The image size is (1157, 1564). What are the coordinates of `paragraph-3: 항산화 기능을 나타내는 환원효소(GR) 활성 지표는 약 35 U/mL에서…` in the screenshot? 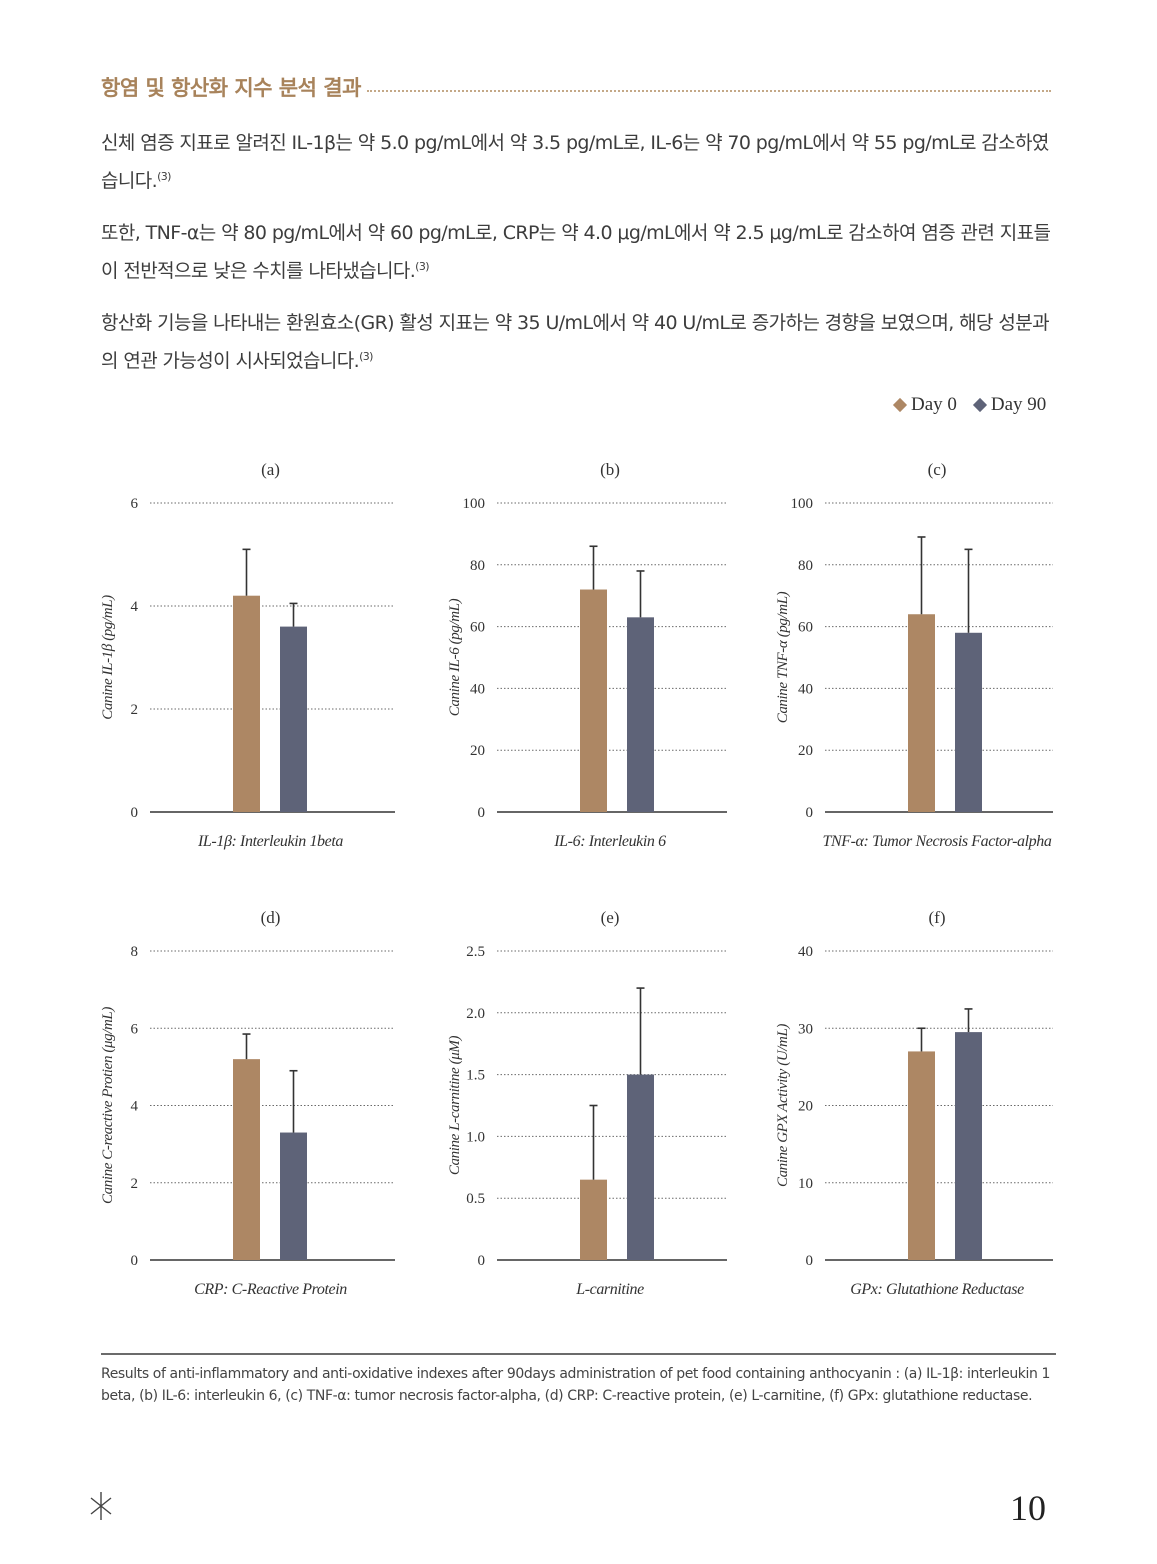 It's located at (581, 342).